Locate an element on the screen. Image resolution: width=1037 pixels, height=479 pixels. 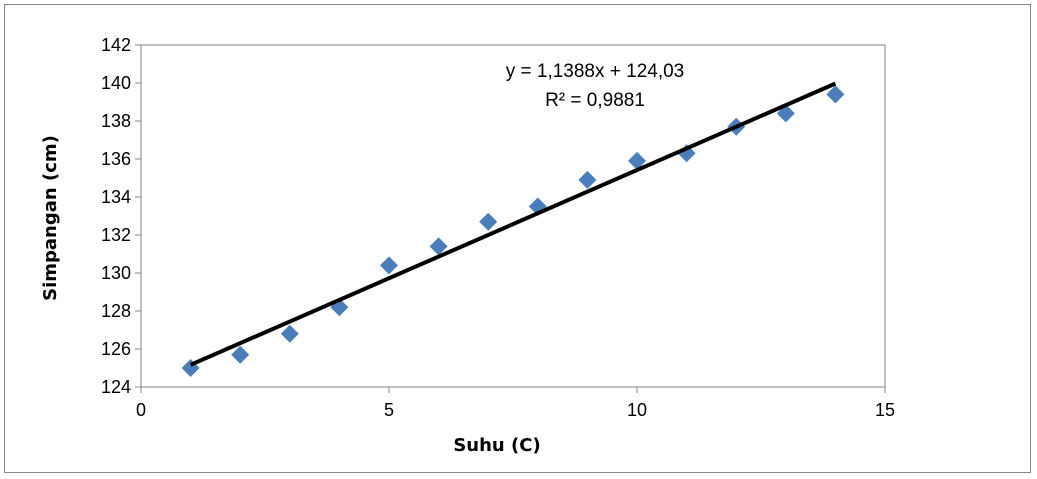
x-tick-label: 5 is located at coordinates (389, 410).